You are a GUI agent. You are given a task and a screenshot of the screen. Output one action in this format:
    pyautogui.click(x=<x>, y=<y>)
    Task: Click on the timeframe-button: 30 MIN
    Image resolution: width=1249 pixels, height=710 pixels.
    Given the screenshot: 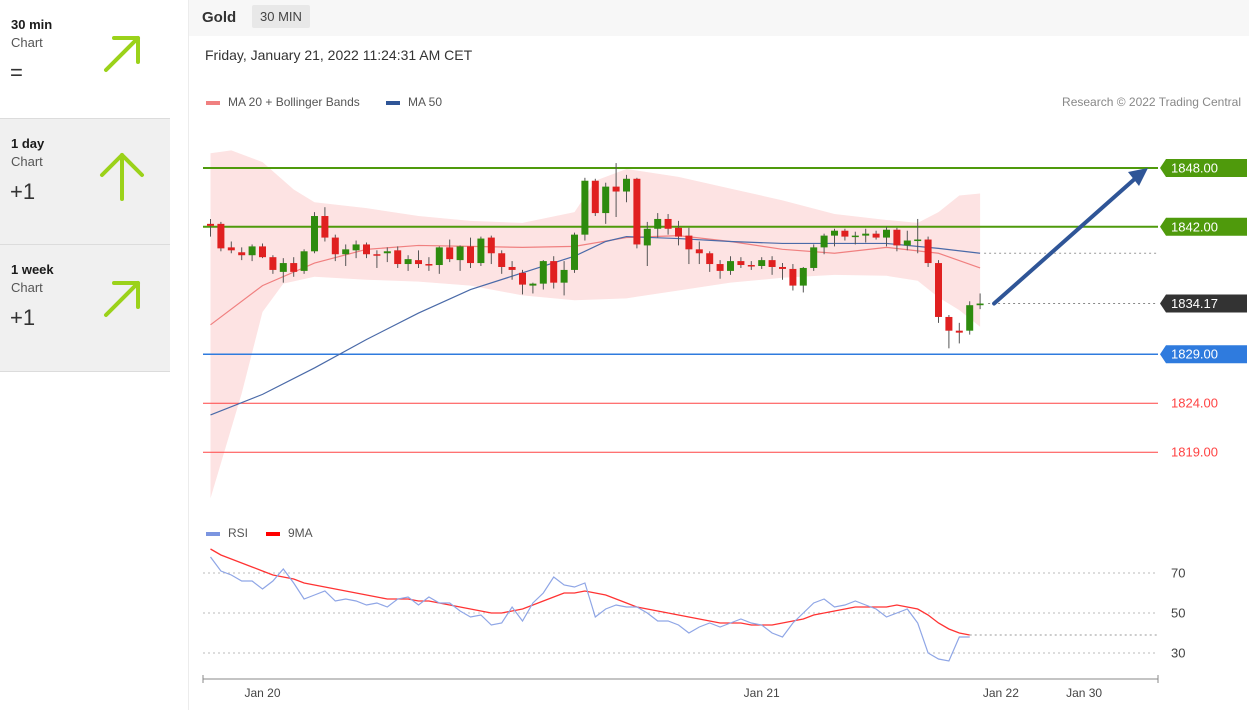 What is the action you would take?
    pyautogui.click(x=281, y=16)
    